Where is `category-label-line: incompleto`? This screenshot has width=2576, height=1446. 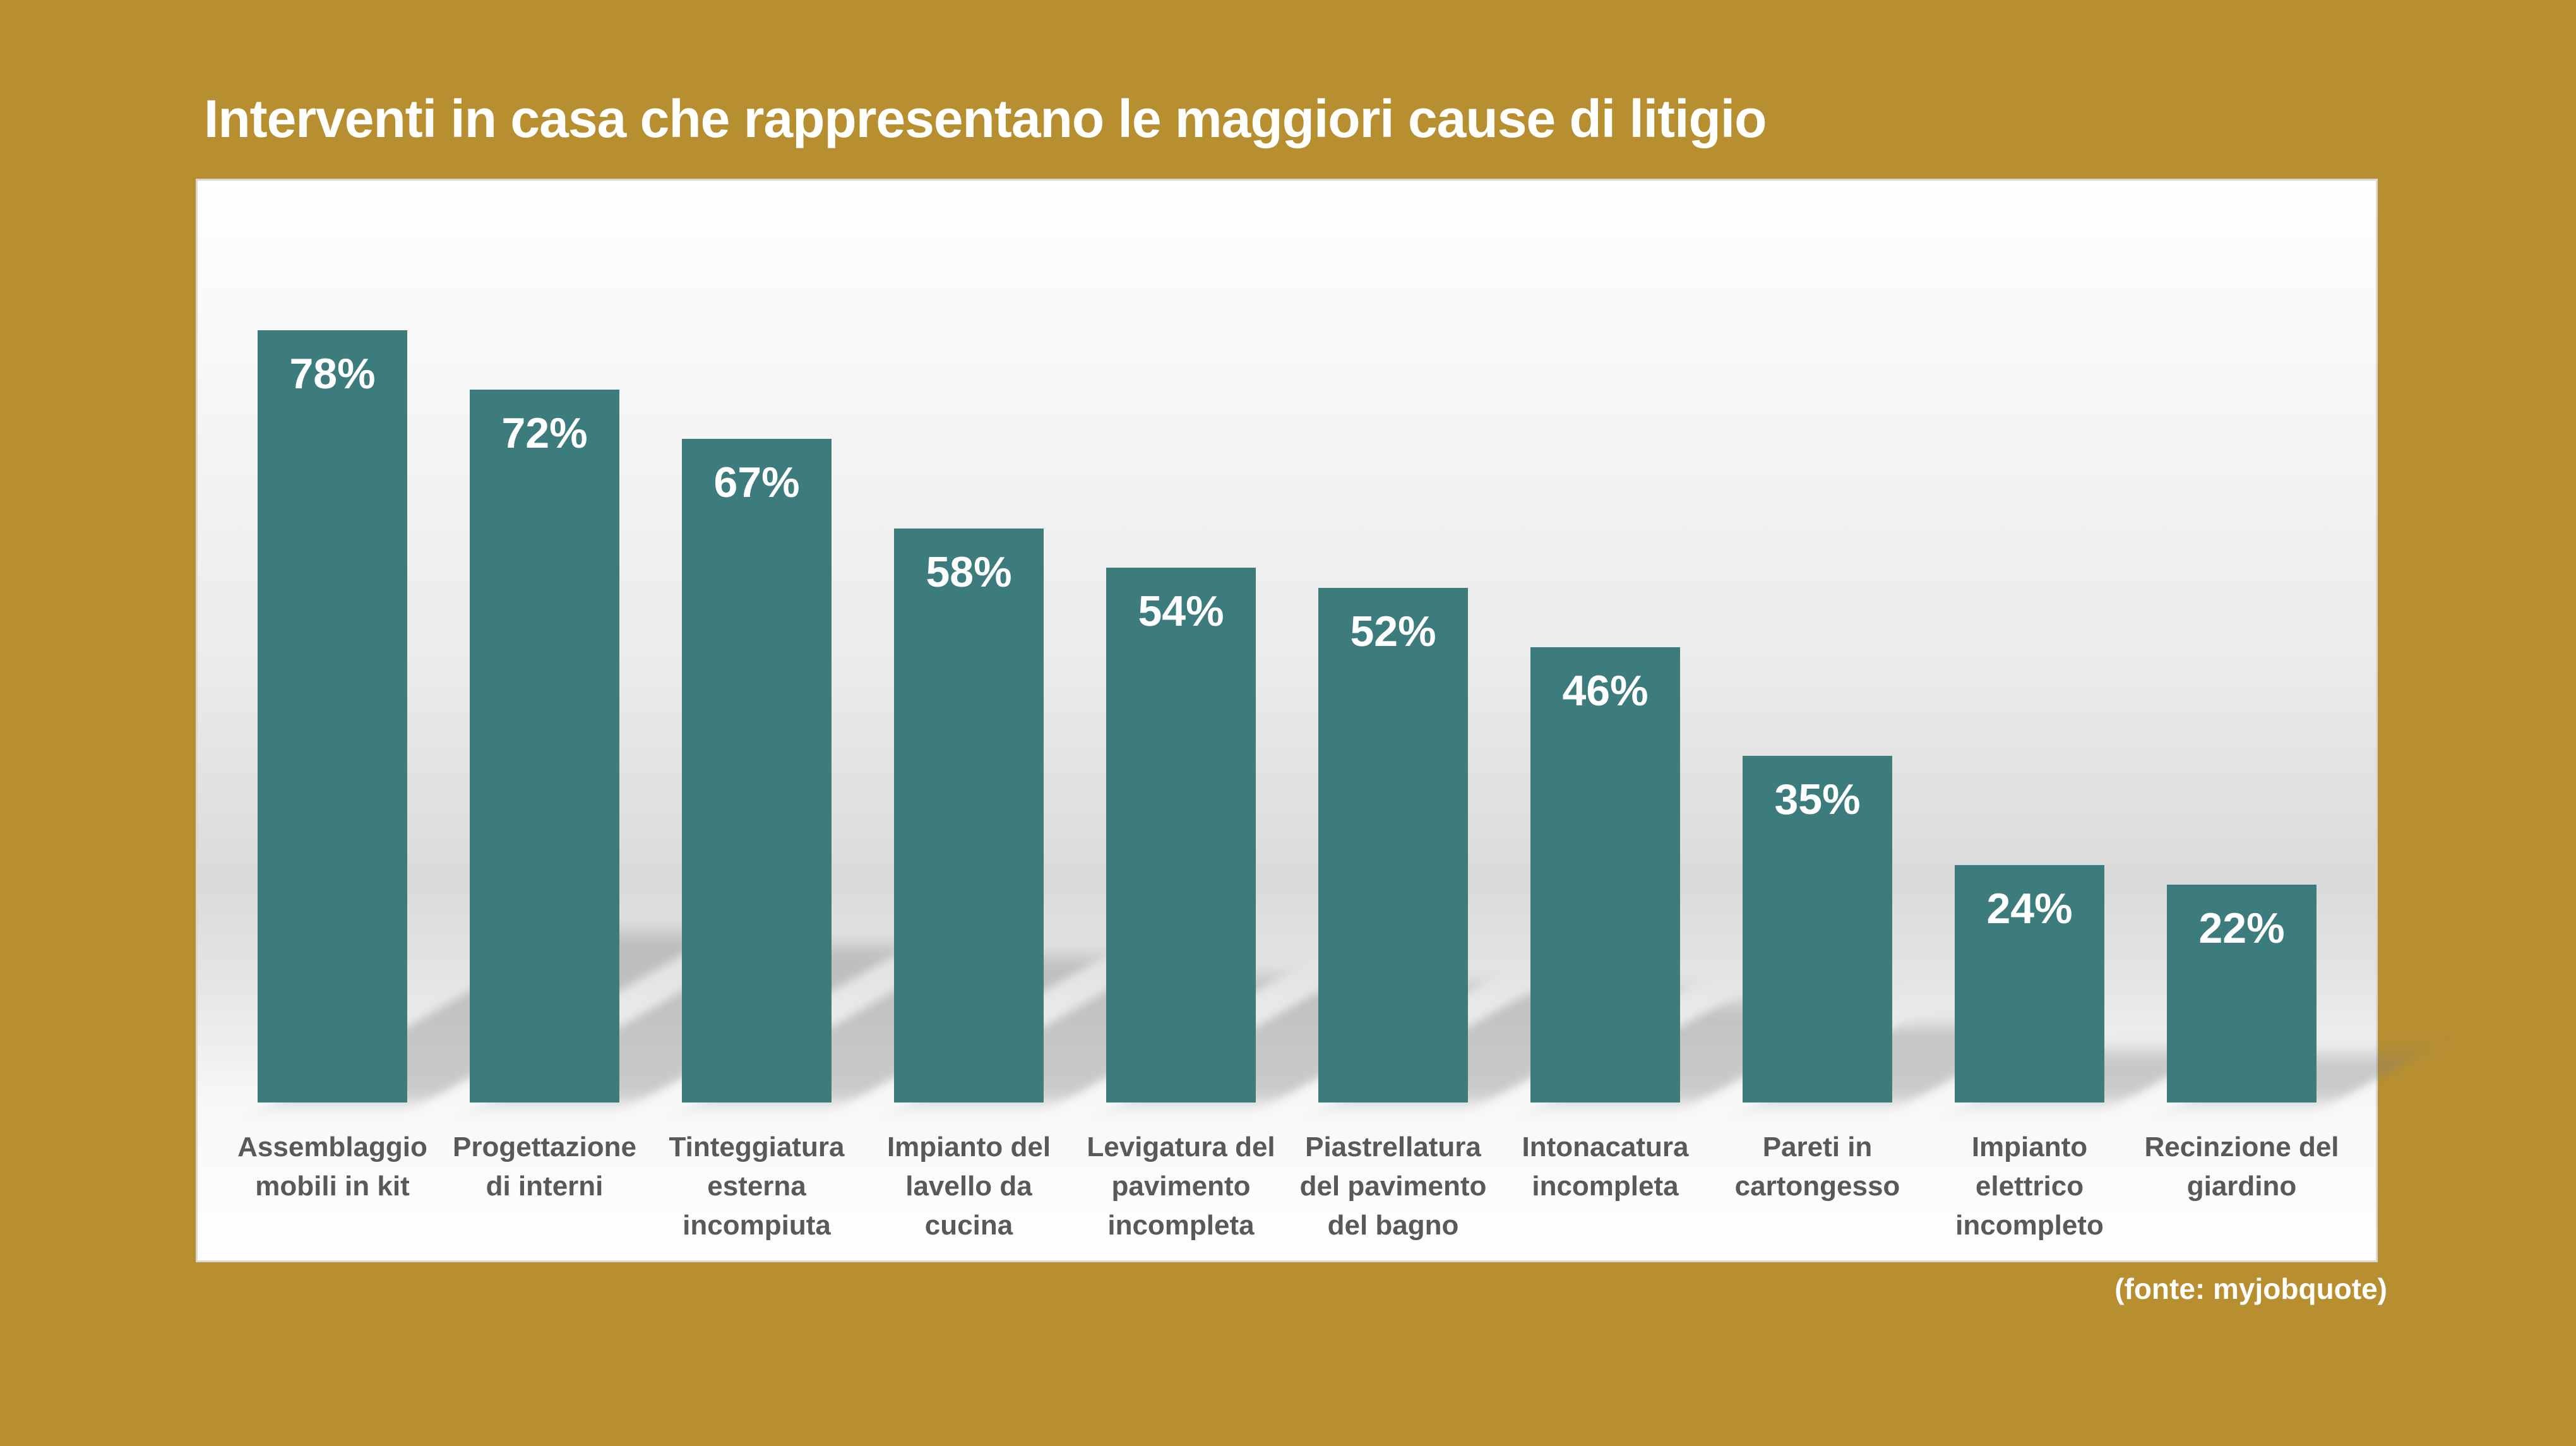
category-label-line: incompleto is located at coordinates (2029, 1225).